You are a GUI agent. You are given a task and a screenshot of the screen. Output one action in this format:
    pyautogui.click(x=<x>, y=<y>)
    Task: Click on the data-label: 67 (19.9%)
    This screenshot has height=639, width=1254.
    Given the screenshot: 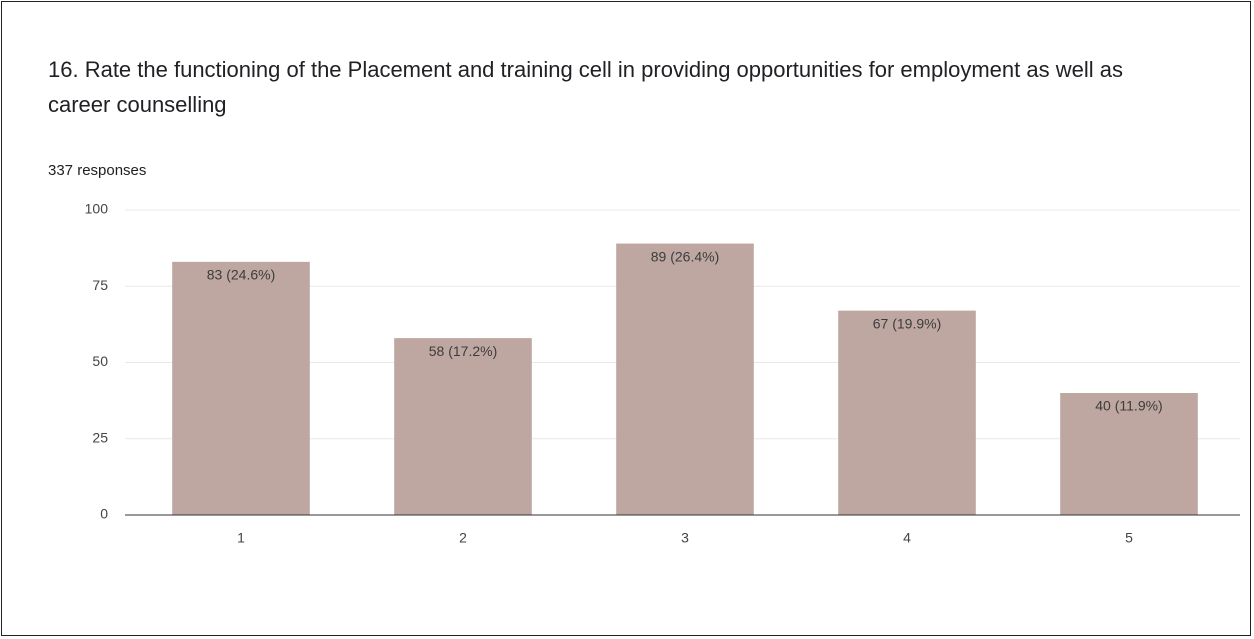 What is the action you would take?
    pyautogui.click(x=907, y=323)
    